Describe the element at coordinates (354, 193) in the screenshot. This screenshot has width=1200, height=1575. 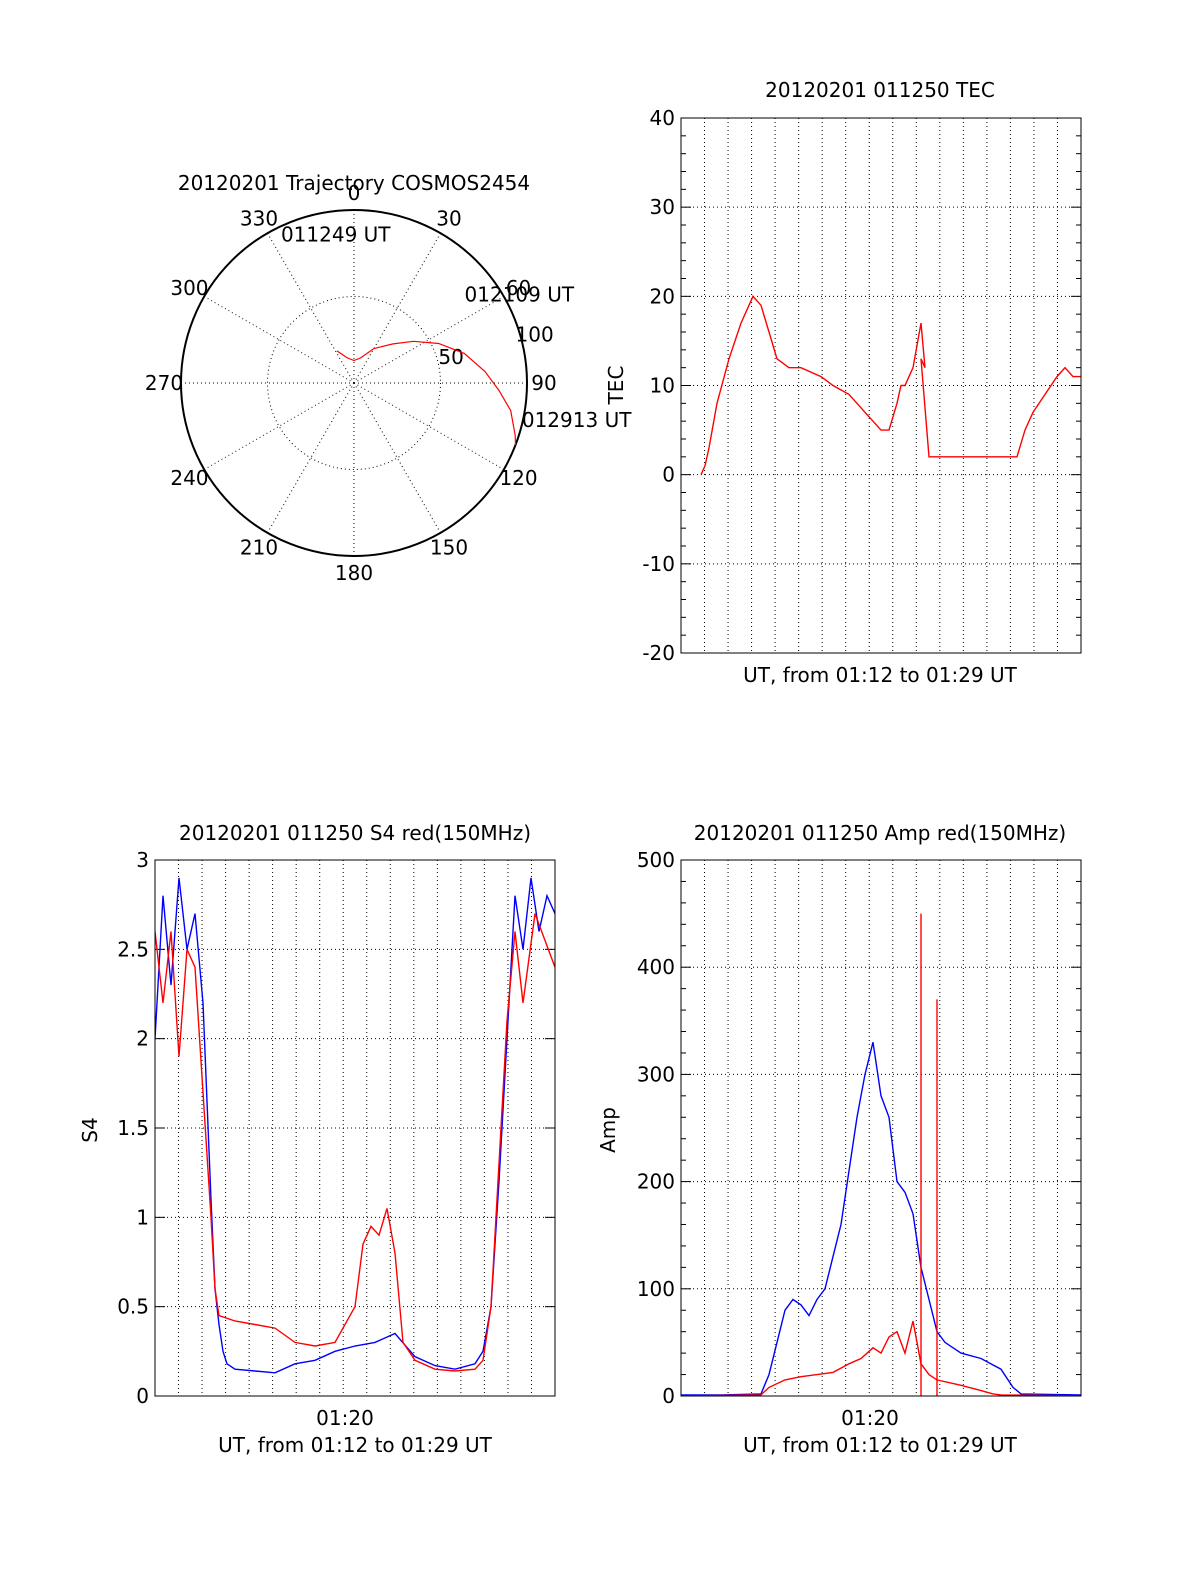
I see `azimuth-label: 0` at that location.